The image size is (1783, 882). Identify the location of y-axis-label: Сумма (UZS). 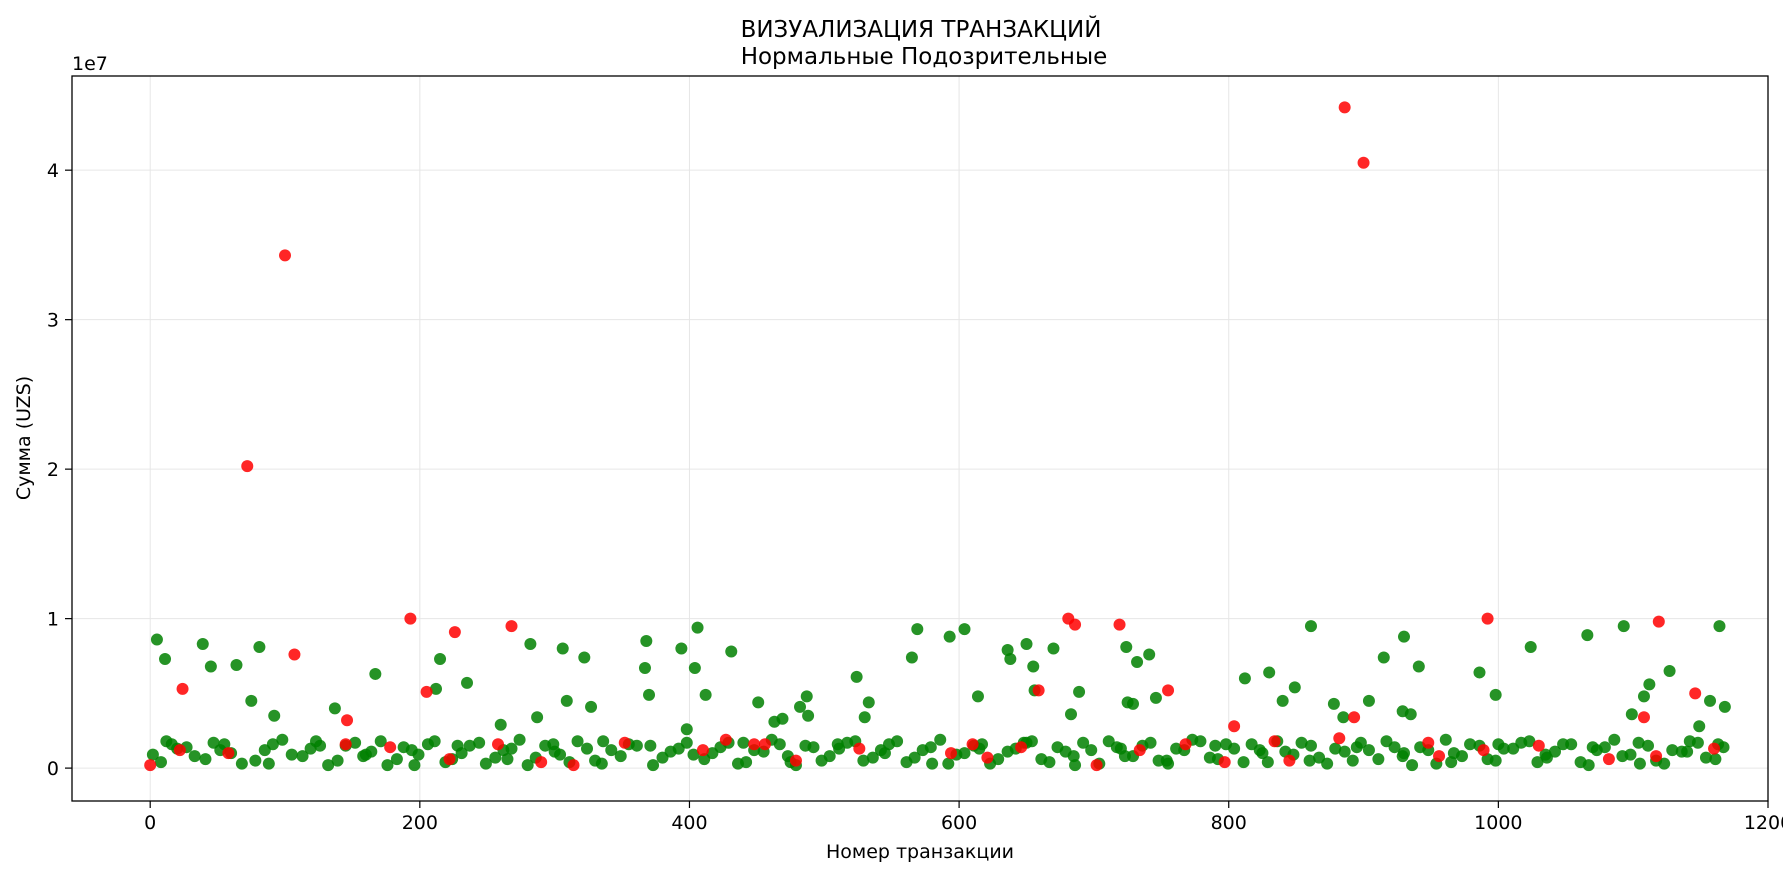
(24, 438).